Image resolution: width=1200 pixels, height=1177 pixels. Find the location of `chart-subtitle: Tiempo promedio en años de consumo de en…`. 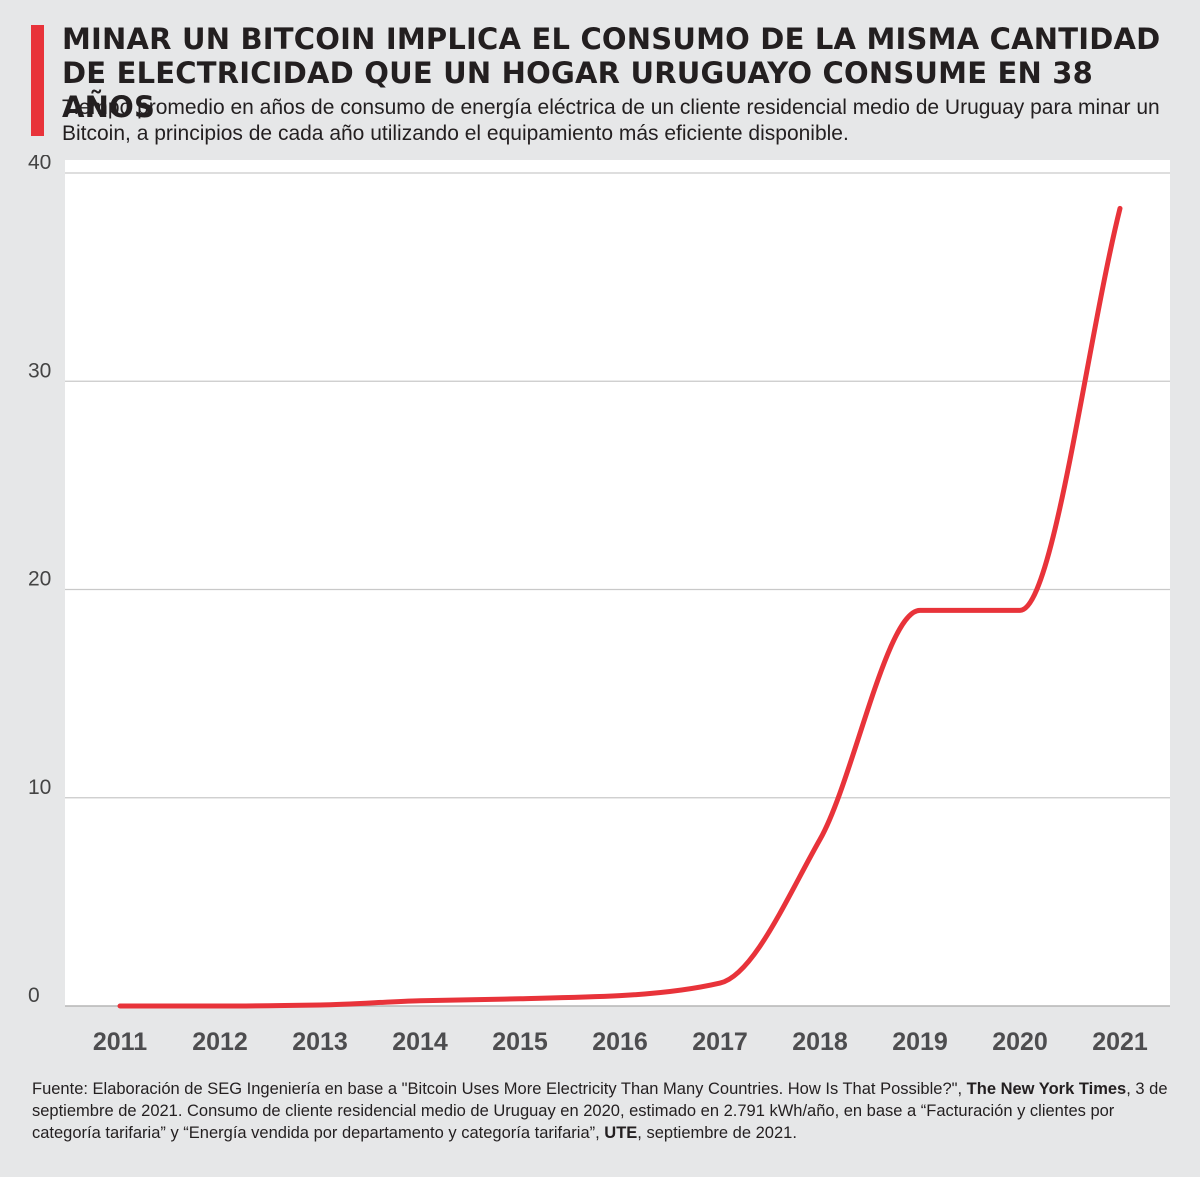

chart-subtitle: Tiempo promedio en años de consumo de en… is located at coordinates (611, 120).